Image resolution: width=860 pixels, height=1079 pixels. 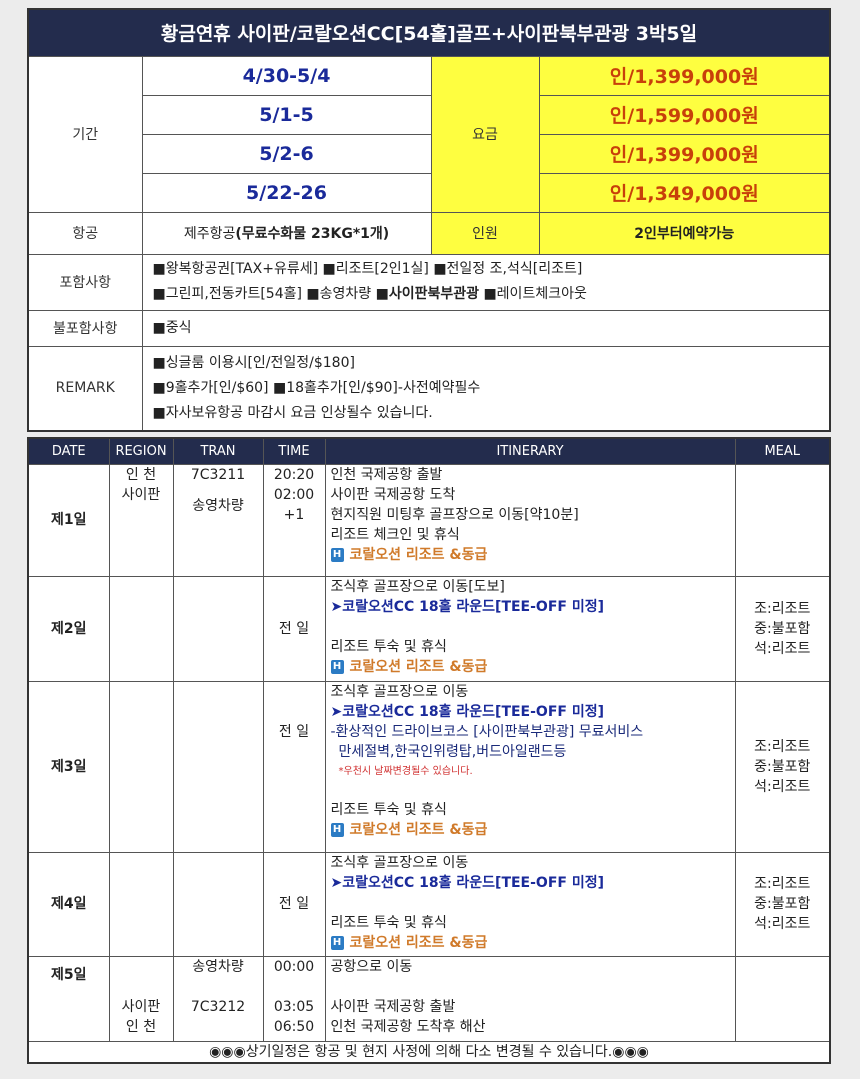 What do you see at coordinates (85, 388) in the screenshot?
I see `remark-label: REMARK` at bounding box center [85, 388].